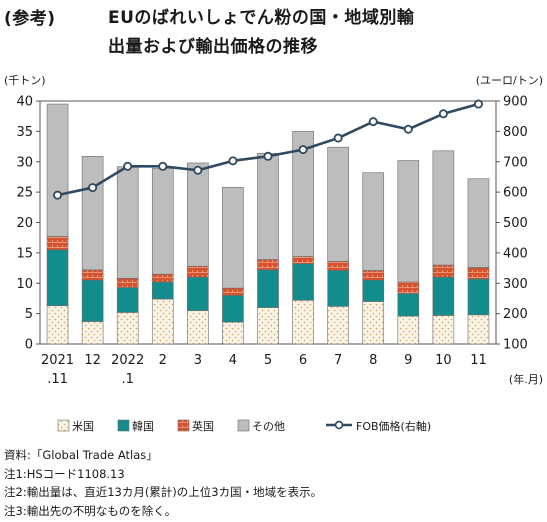 This screenshot has width=547, height=522. What do you see at coordinates (213, 47) in the screenshot?
I see `chart-title-line-2: 出量および輸出価格の推移` at bounding box center [213, 47].